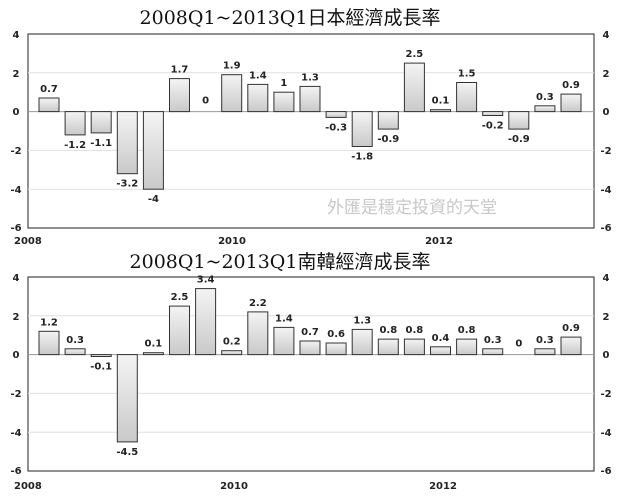 This screenshot has width=640, height=501. Describe the element at coordinates (16, 278) in the screenshot. I see `korea-ytick-left: 4` at that location.